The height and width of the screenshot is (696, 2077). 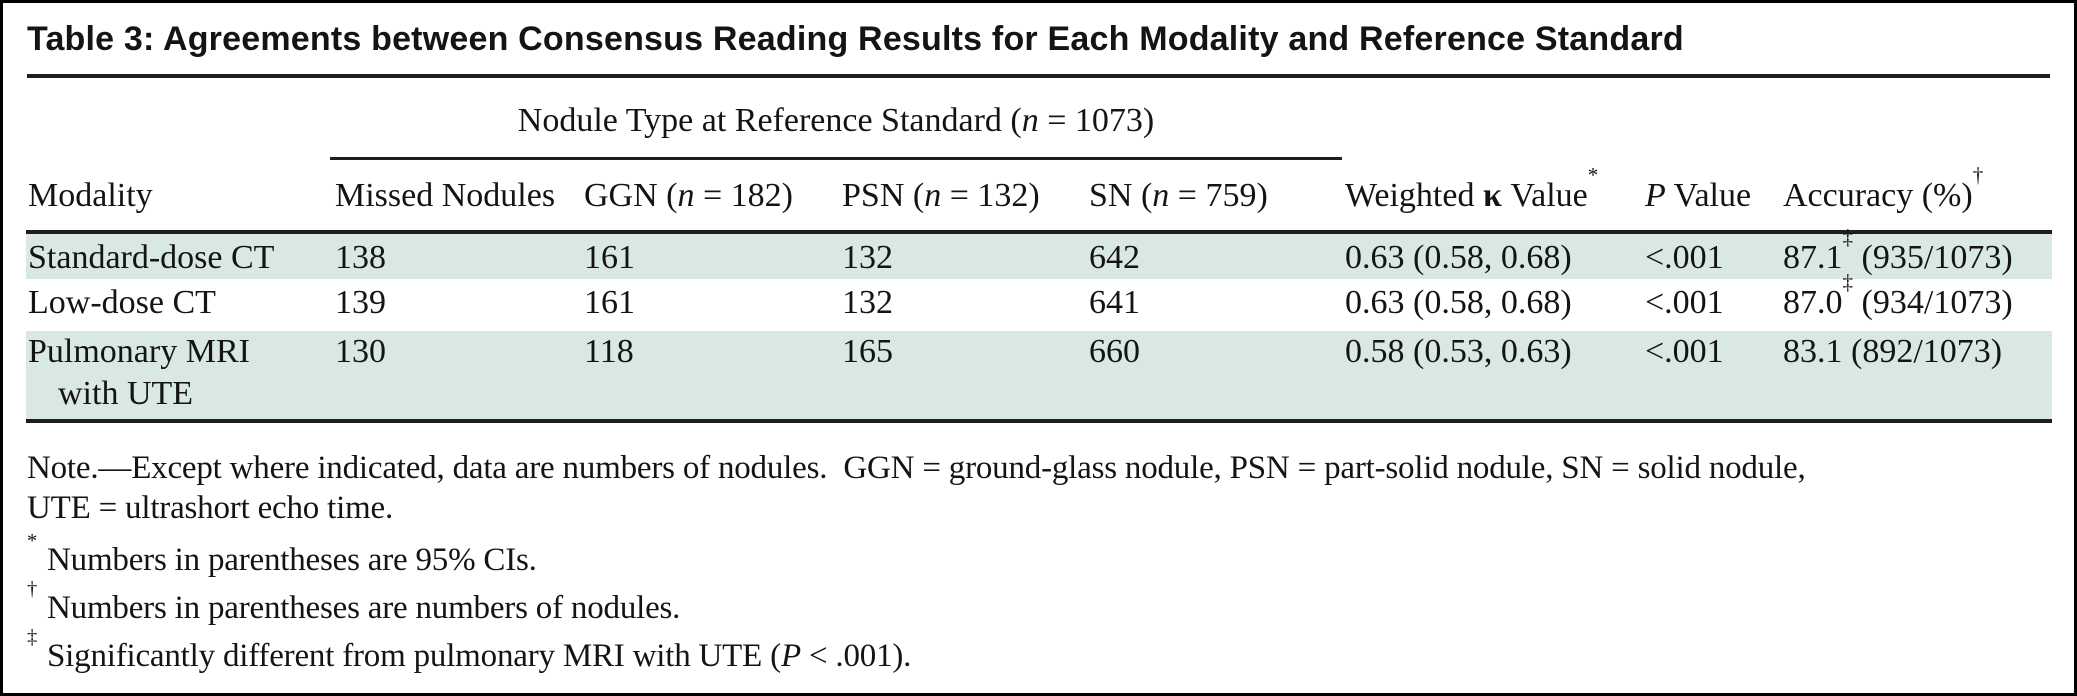 I want to click on col-header-weighted-kappa: Weighted κ Value*, so click(x=1471, y=189).